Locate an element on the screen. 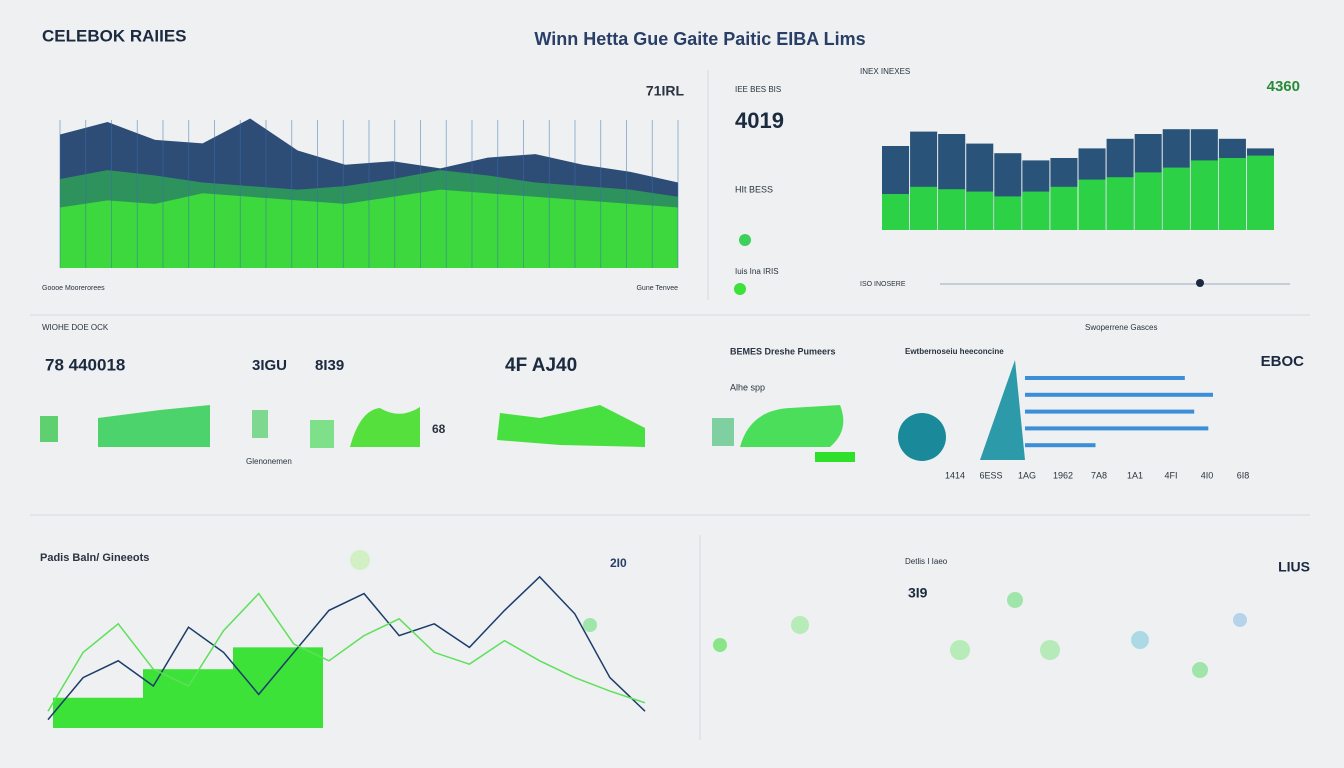 Image resolution: width=1344 pixels, height=768 pixels. kpi-value: 3IGU is located at coordinates (269, 365).